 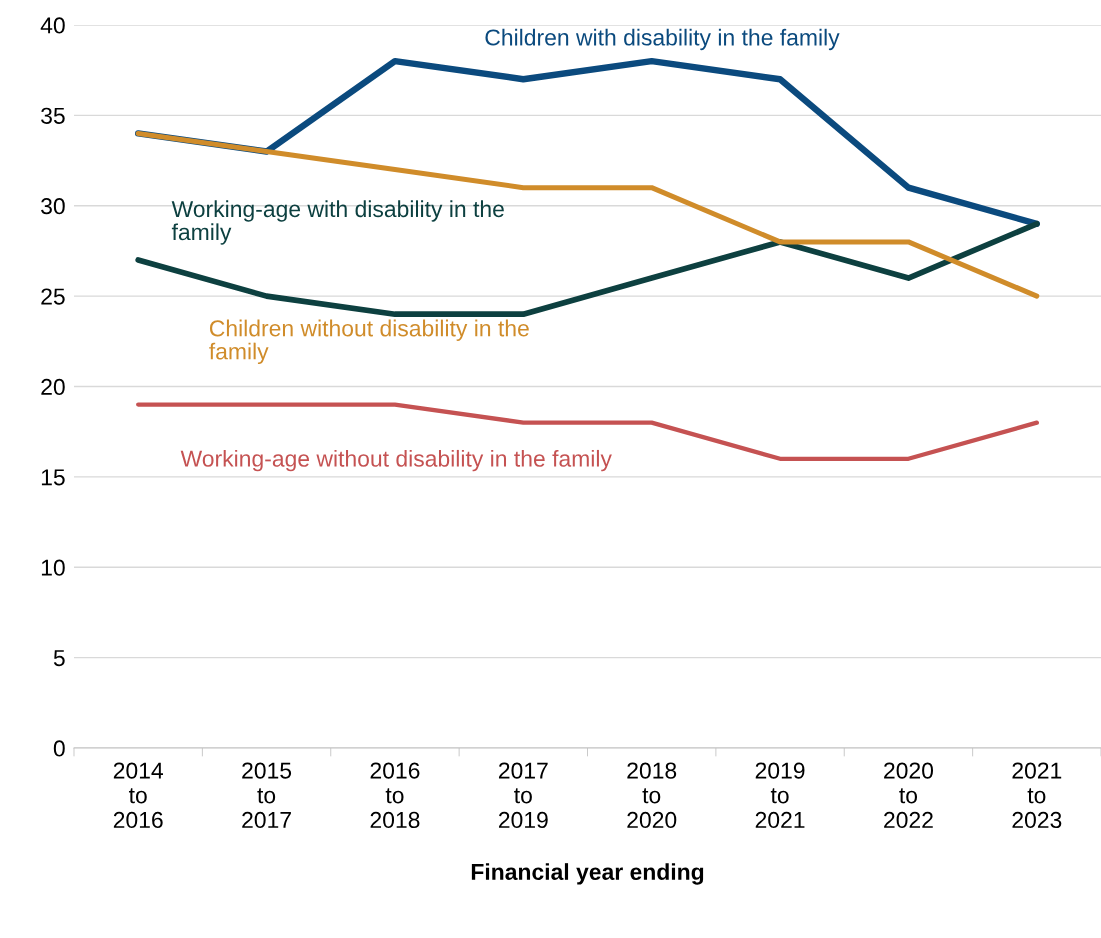 What do you see at coordinates (52, 25) in the screenshot?
I see `y-tick-label: 40` at bounding box center [52, 25].